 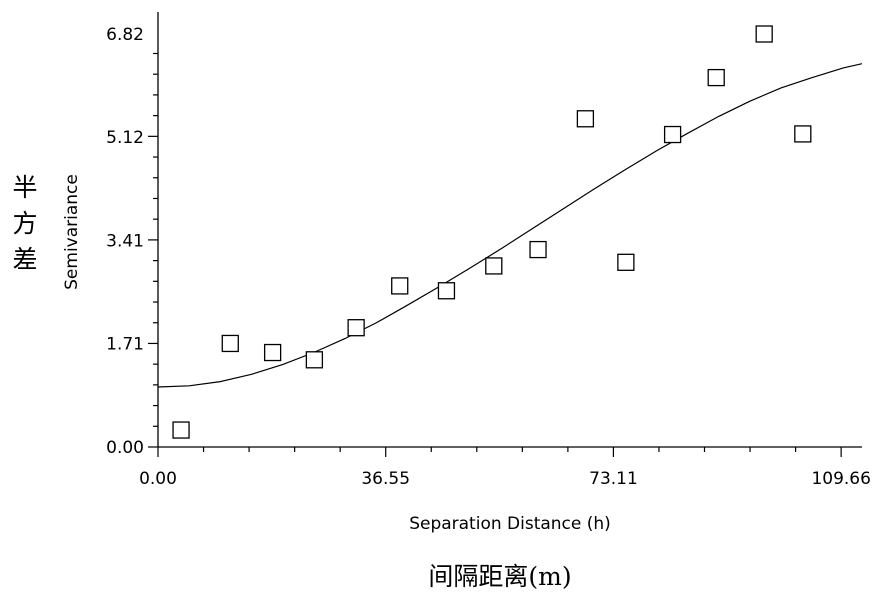 I want to click on y-tick-label: 1.71, so click(x=125, y=344).